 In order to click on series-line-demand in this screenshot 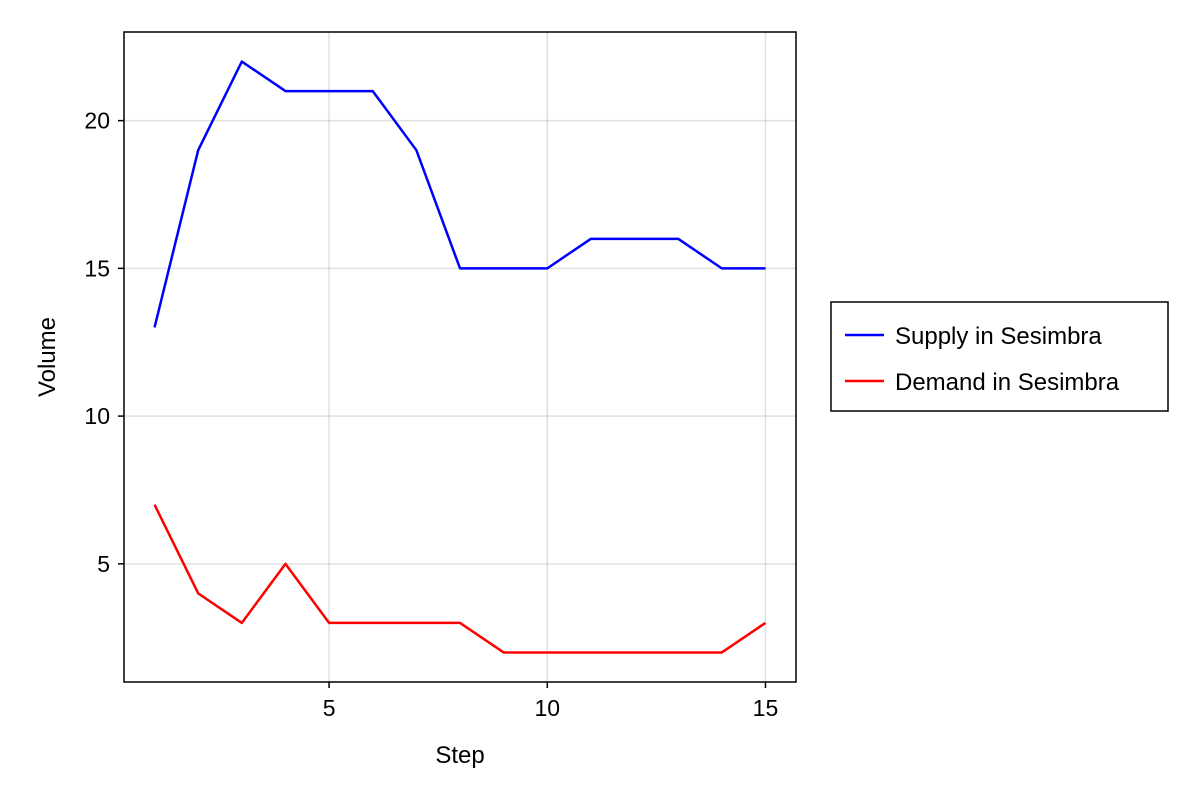, I will do `click(460, 579)`.